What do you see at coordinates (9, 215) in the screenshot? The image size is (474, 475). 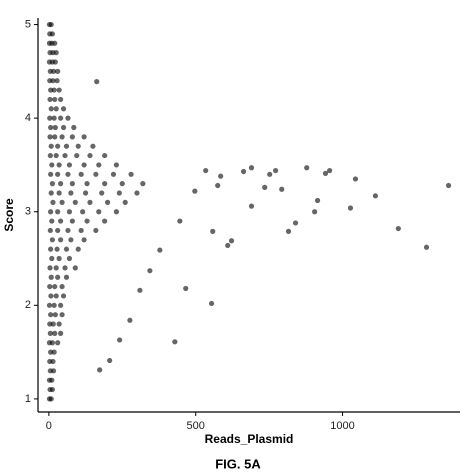 I see `y-axis-label: Score` at bounding box center [9, 215].